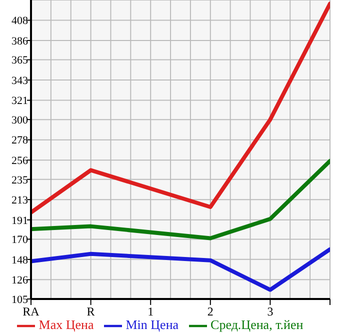  Describe the element at coordinates (20, 21) in the screenshot. I see `y-tick-label: 408` at that location.